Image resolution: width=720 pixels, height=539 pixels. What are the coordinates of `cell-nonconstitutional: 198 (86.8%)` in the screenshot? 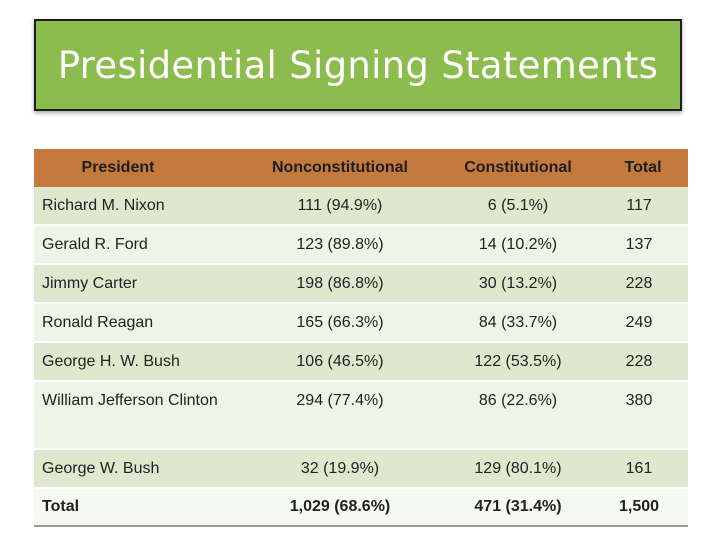 It's located at (340, 284).